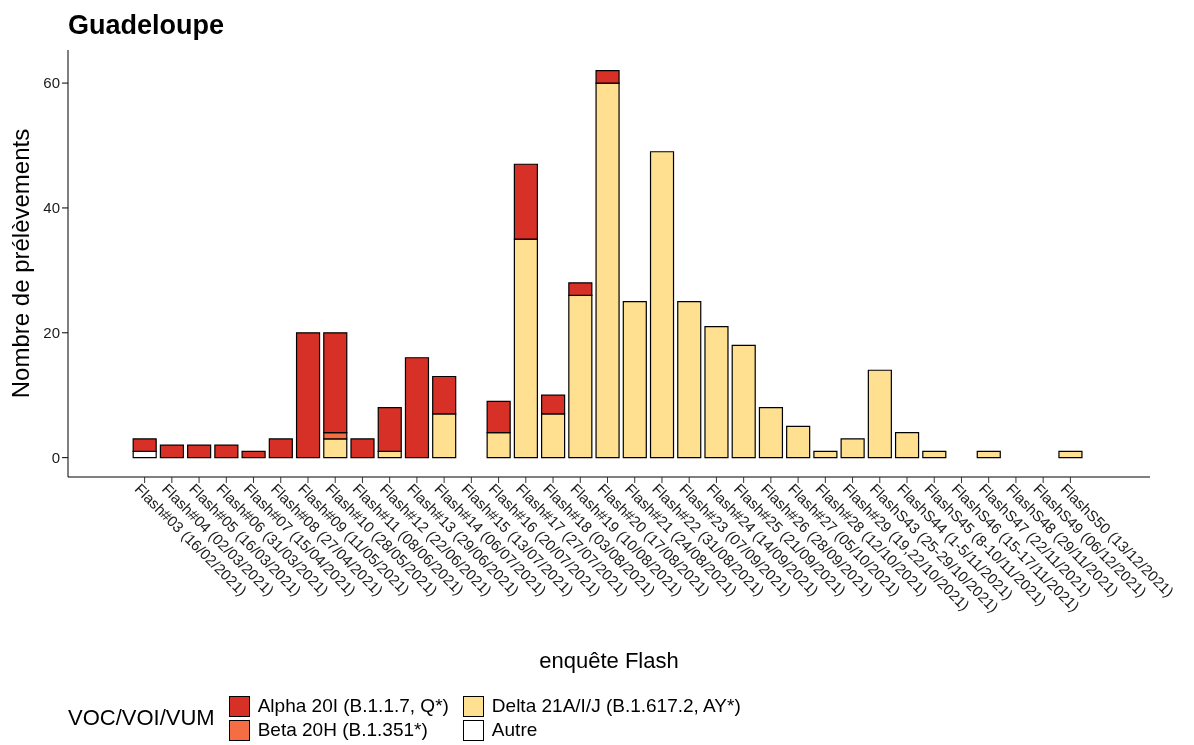 This screenshot has width=1194, height=745. Describe the element at coordinates (51, 208) in the screenshot. I see `y-tick-label: 40` at that location.